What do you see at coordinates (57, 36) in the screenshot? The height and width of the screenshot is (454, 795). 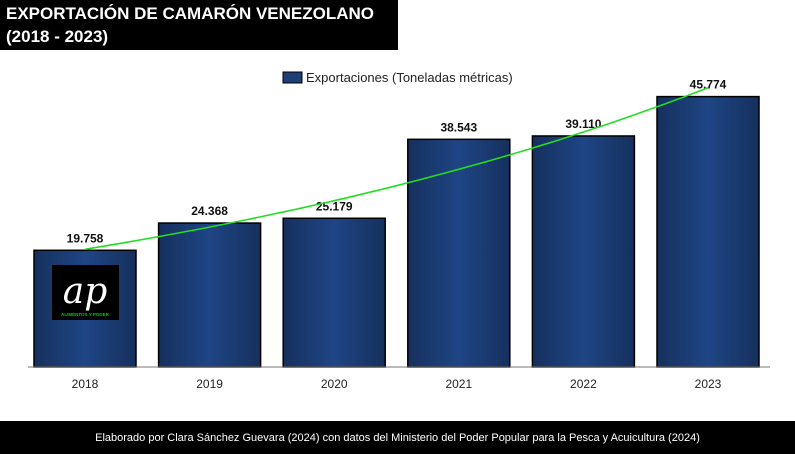 I see `chart-subtitle: (2018 - 2023)` at bounding box center [57, 36].